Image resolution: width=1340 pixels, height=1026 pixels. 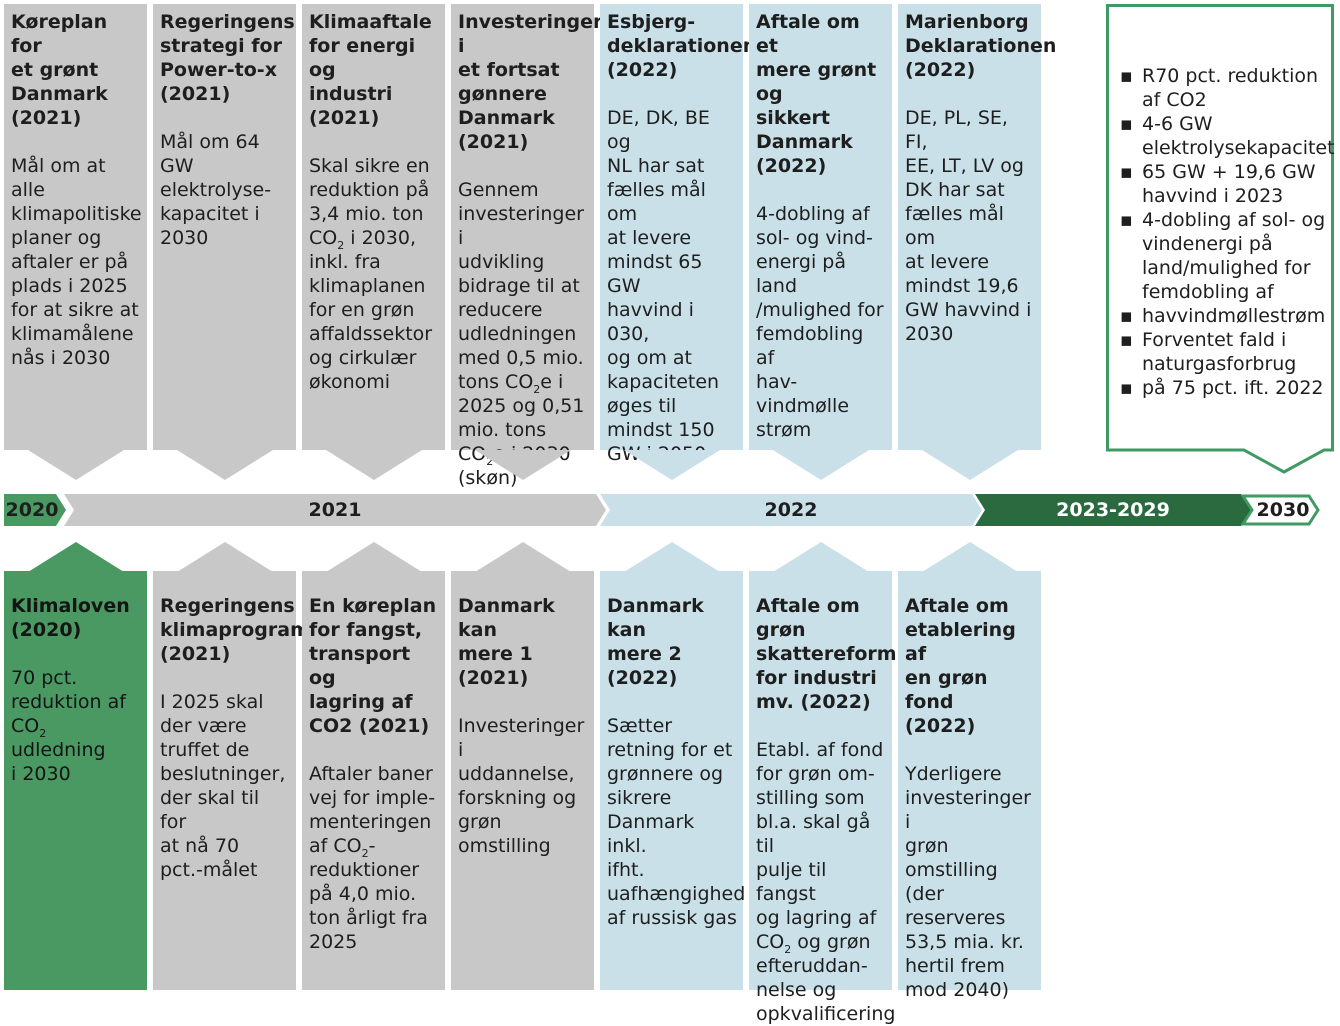 I want to click on segment-2023-2029-shape, so click(x=1113, y=510).